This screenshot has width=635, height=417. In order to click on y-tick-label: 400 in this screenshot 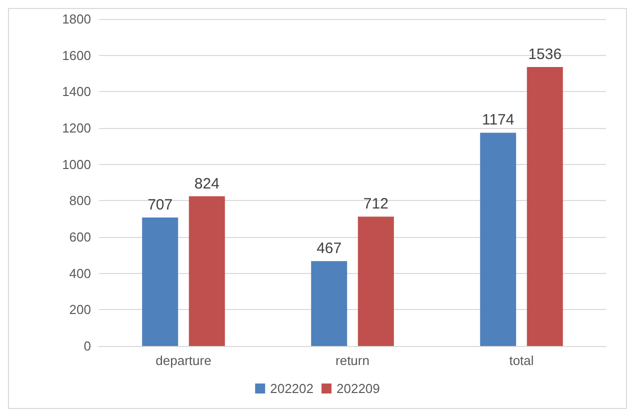, I will do `click(80, 273)`.